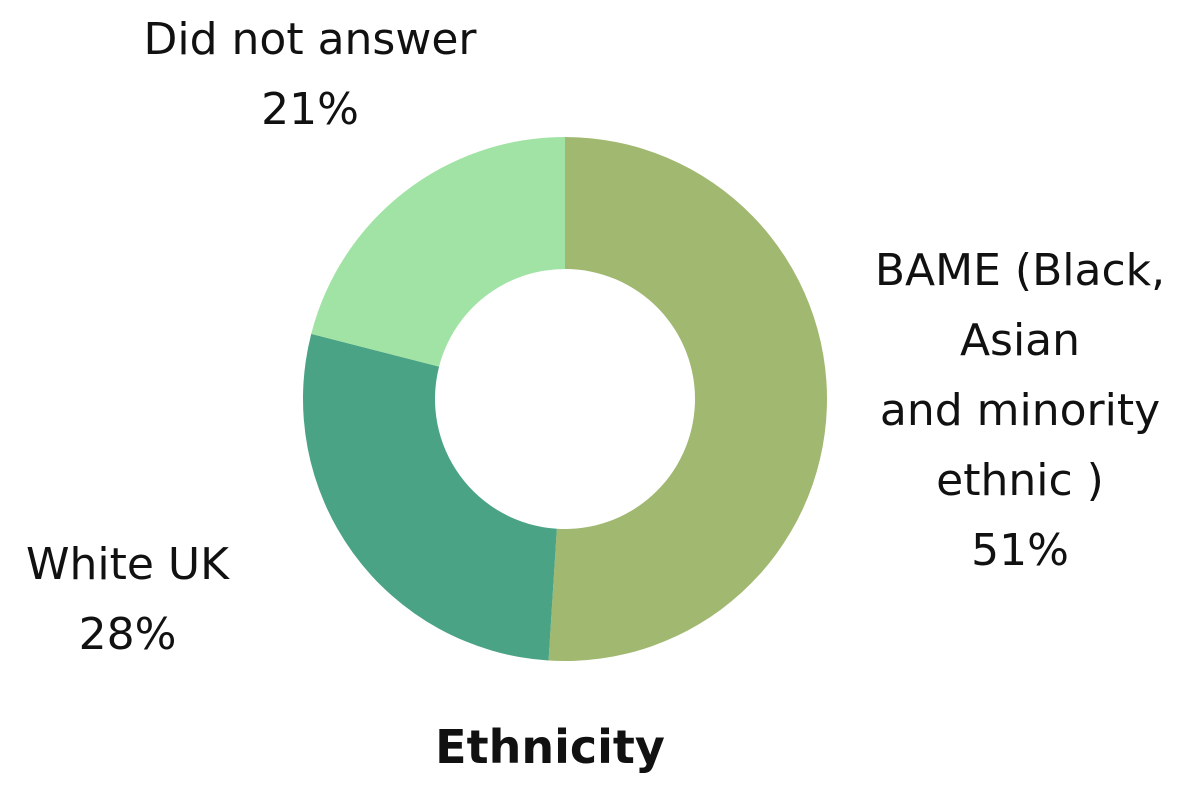 The height and width of the screenshot is (785, 1190). I want to click on slice-name-bame-line-4: ethnic ), so click(1020, 480).